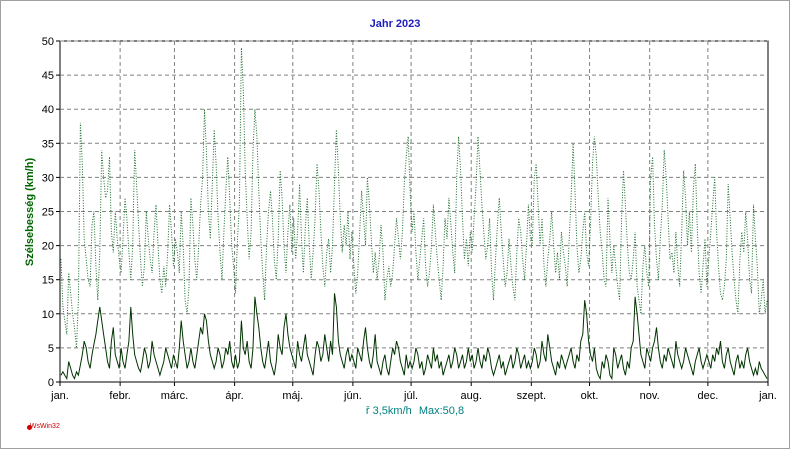  What do you see at coordinates (395, 24) in the screenshot?
I see `chart-title: Jahr 2023` at bounding box center [395, 24].